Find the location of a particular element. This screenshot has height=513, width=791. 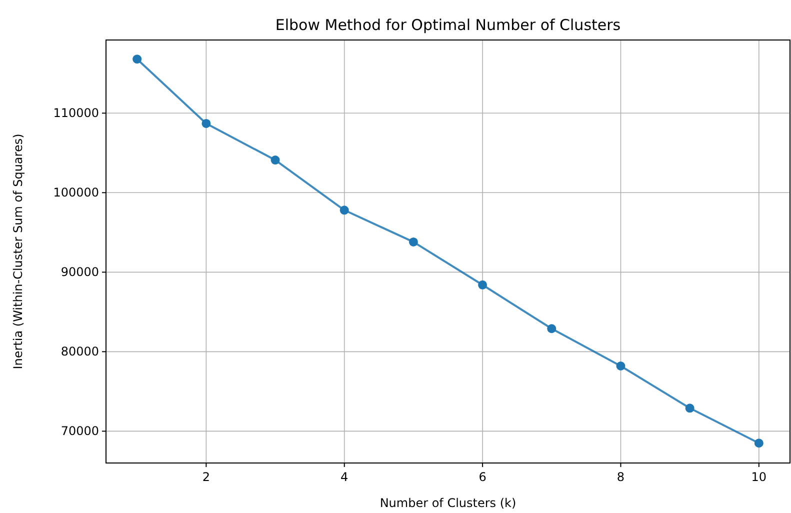

y-tick-label: 70000 is located at coordinates (79, 431).